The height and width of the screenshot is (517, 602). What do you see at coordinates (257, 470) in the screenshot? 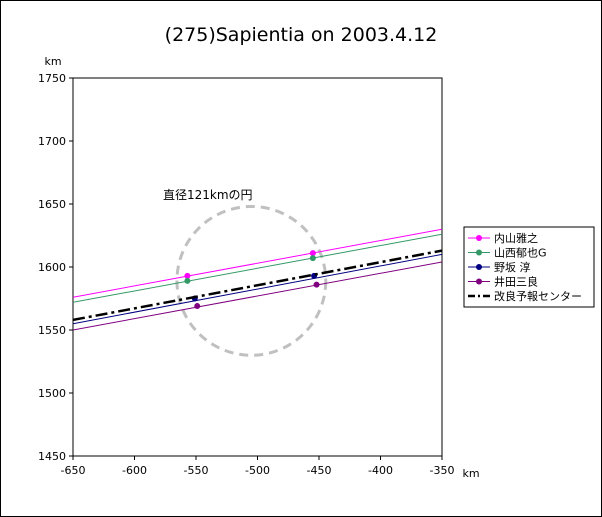
I see `x-tick-label: -500` at bounding box center [257, 470].